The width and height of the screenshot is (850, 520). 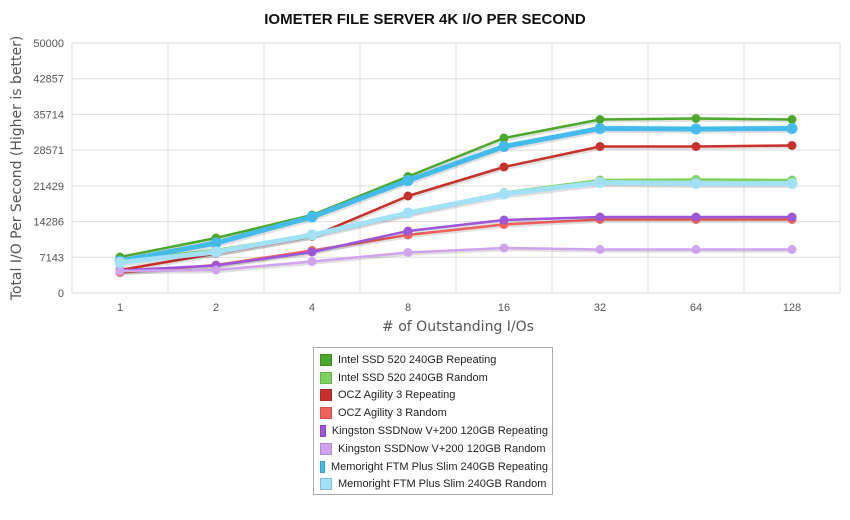 What do you see at coordinates (216, 308) in the screenshot?
I see `x-tick-label: 2` at bounding box center [216, 308].